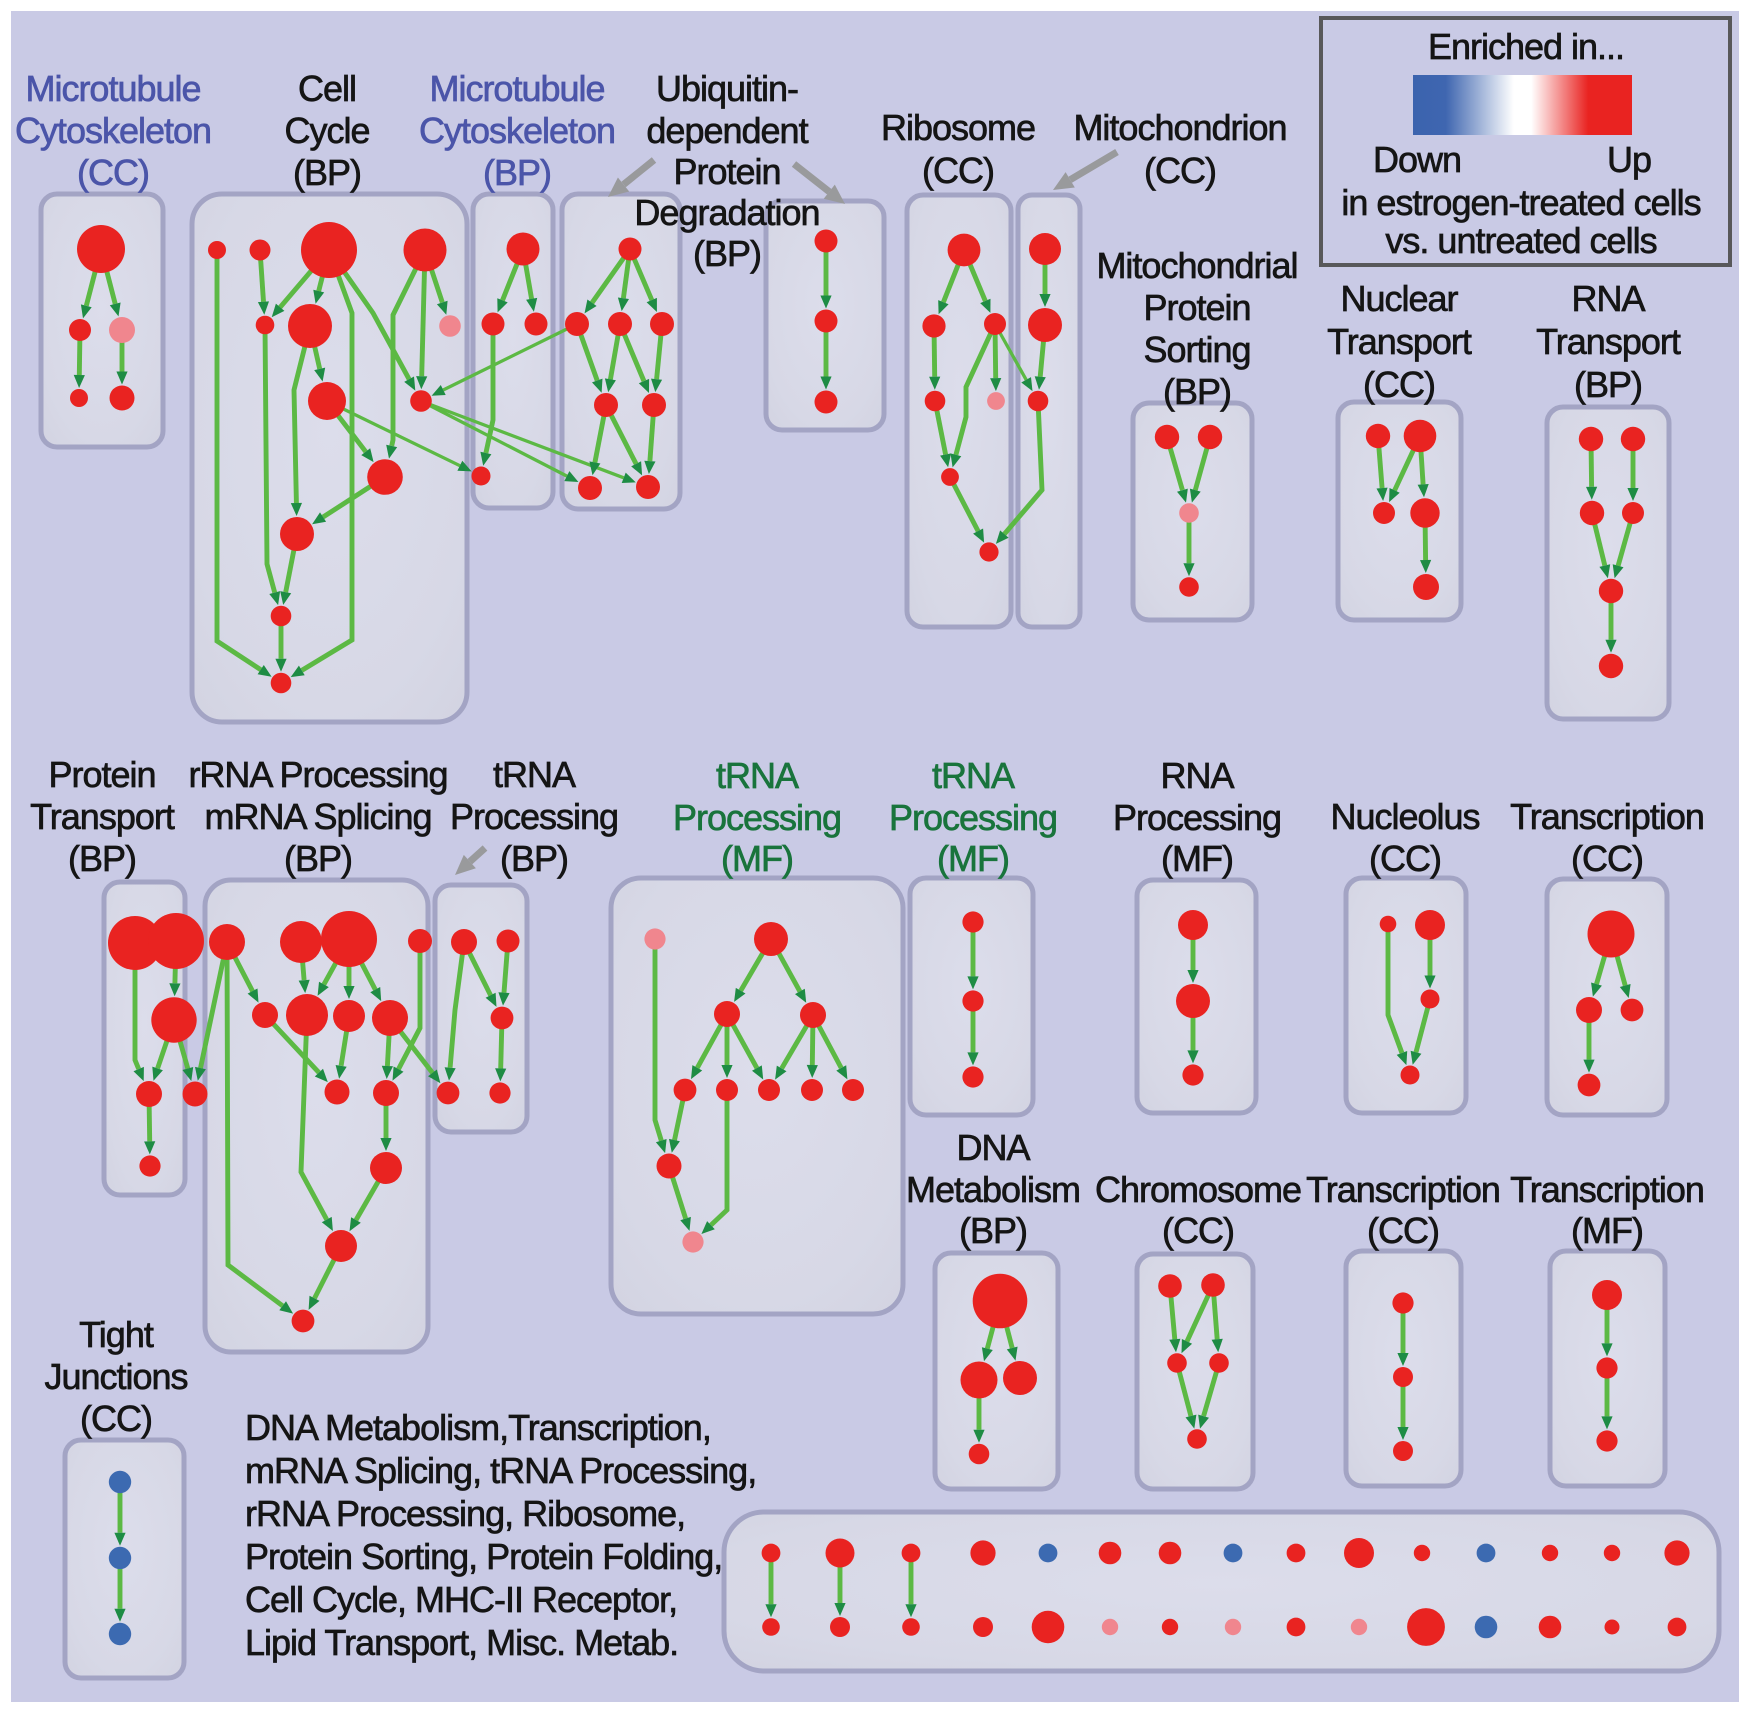 This screenshot has height=1715, width=1750. What do you see at coordinates (317, 774) in the screenshot?
I see `svg-text: rRNA Processing` at bounding box center [317, 774].